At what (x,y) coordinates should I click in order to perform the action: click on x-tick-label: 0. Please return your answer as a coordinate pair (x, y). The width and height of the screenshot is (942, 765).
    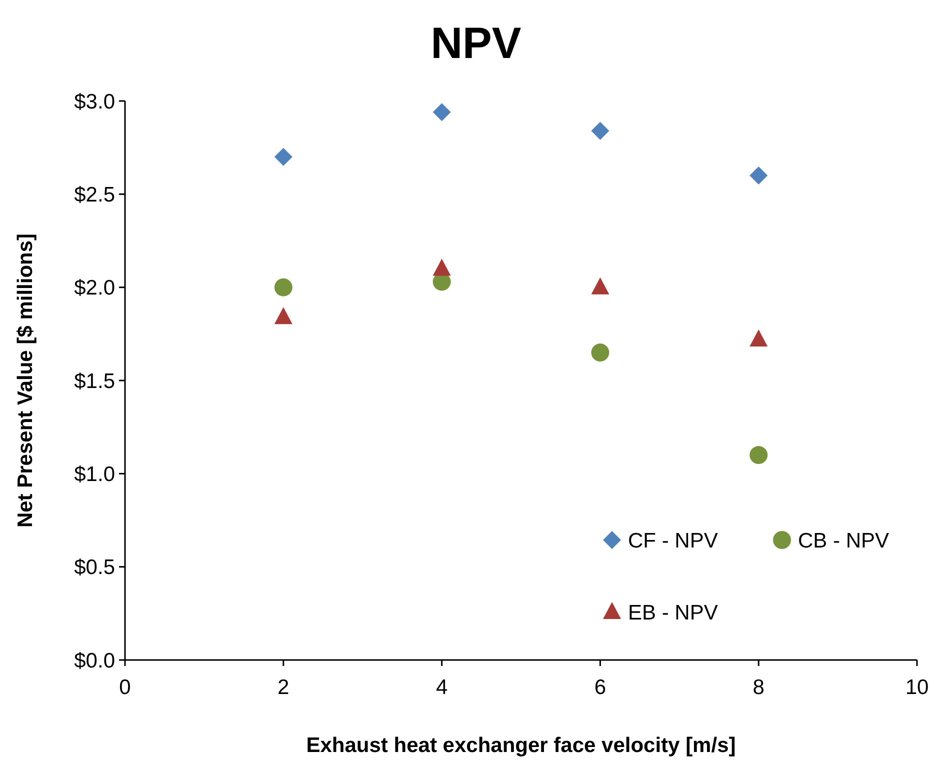
    Looking at the image, I should click on (125, 687).